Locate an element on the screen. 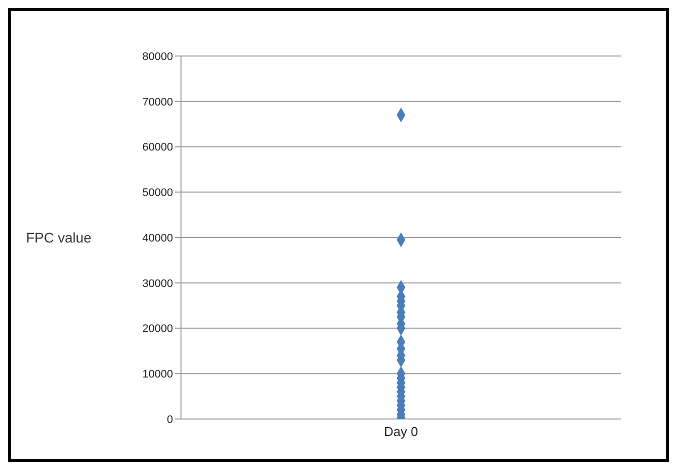  y-tick-label: 70000 is located at coordinates (157, 102).